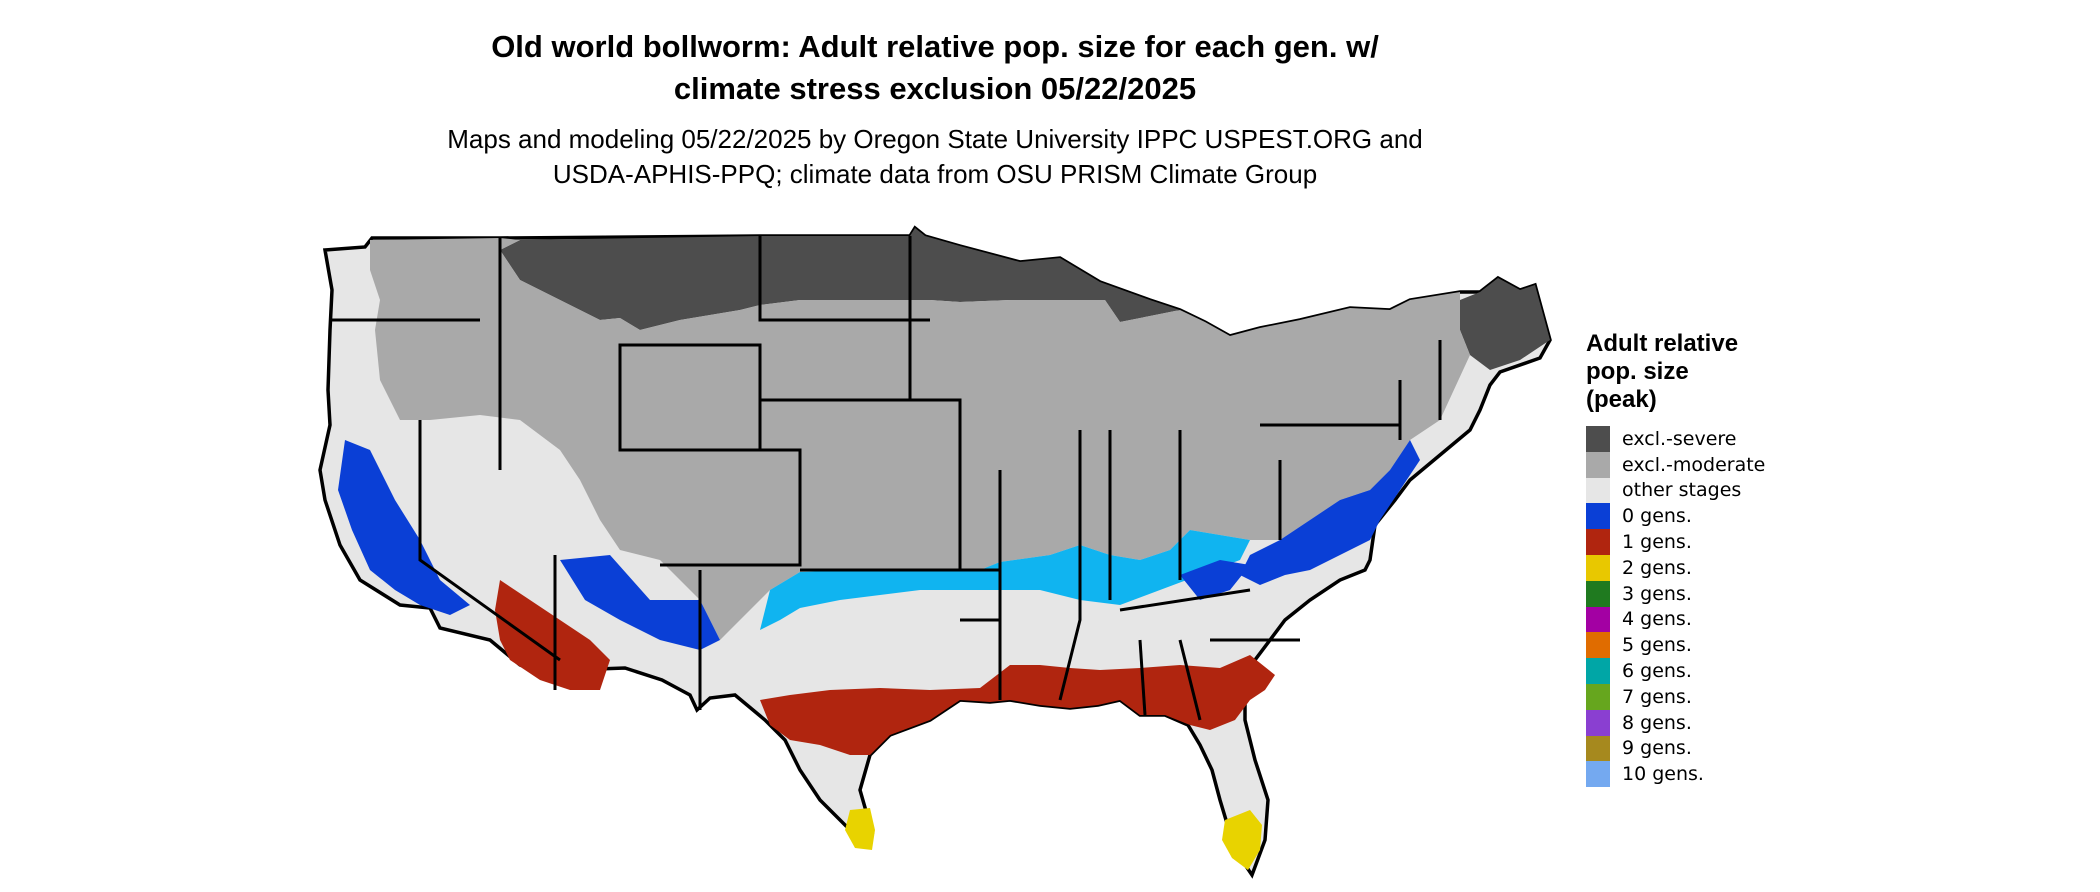  What do you see at coordinates (1662, 371) in the screenshot?
I see `legend-title: Adult relative pop. size (peak)` at bounding box center [1662, 371].